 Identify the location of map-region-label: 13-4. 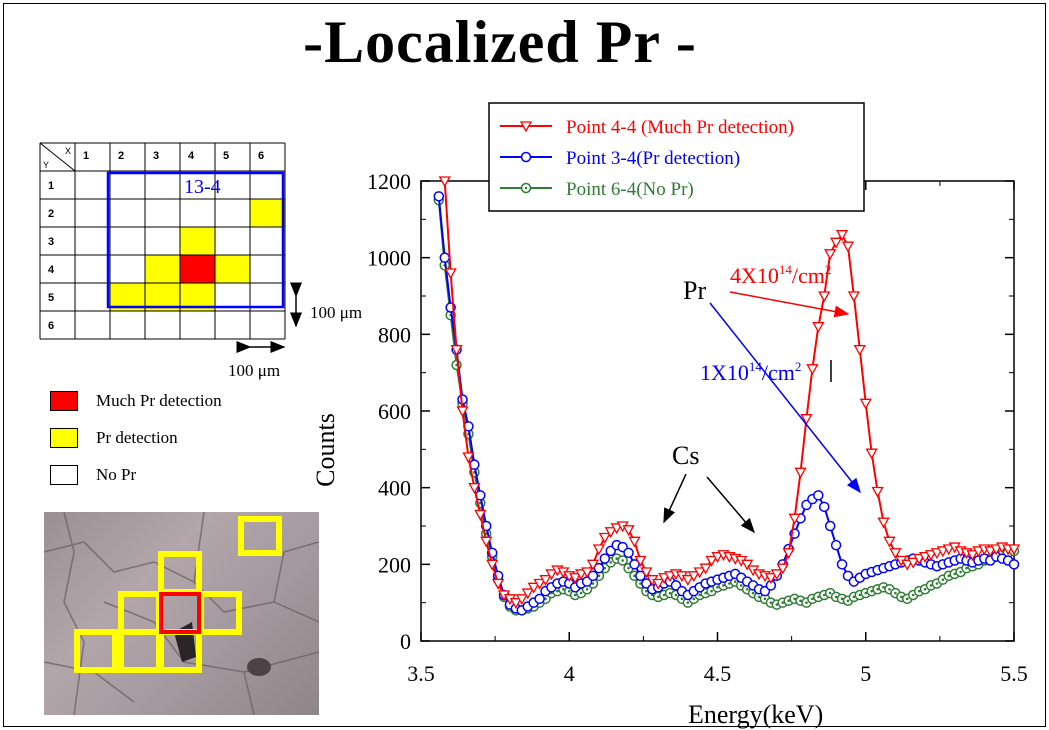
(202, 187).